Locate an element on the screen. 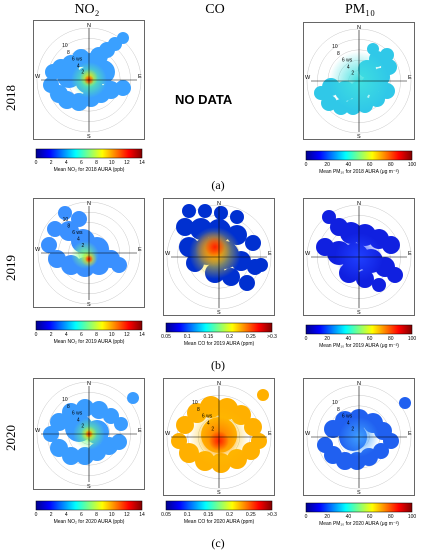  colorbar-caption: Mean PM₁₀ for 2018 AURA (μg m⁻³) is located at coordinates (359, 172).